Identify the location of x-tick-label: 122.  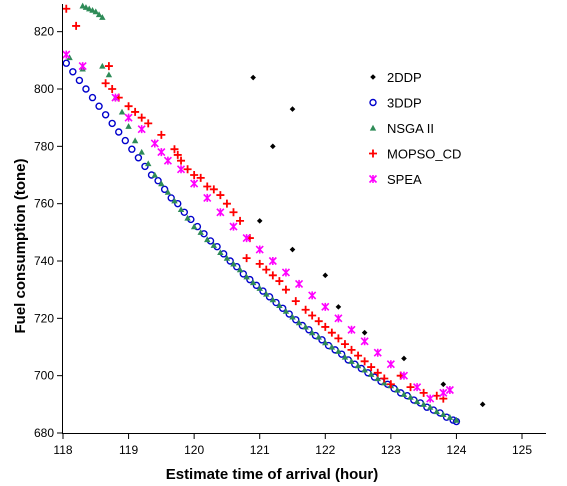
(325, 450).